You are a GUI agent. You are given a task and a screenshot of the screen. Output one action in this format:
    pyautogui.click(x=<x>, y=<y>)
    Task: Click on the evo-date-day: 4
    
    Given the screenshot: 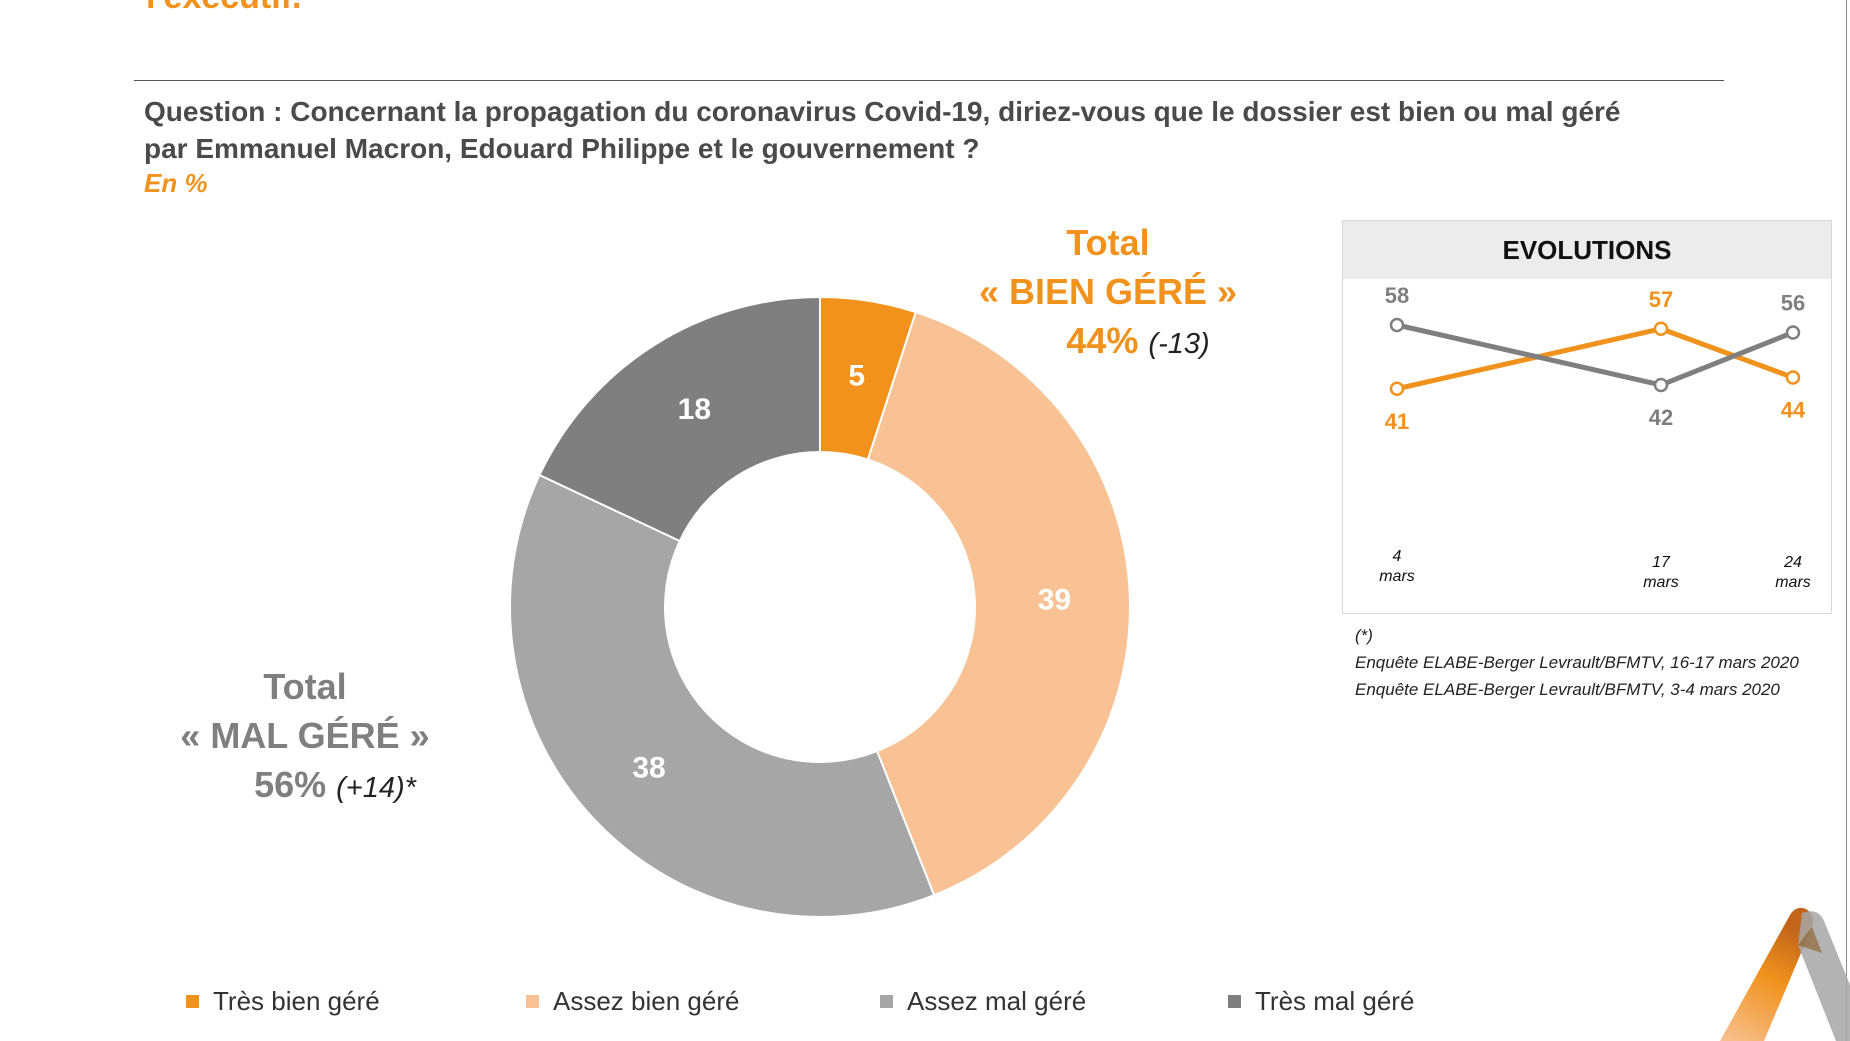 What is the action you would take?
    pyautogui.click(x=1397, y=556)
    